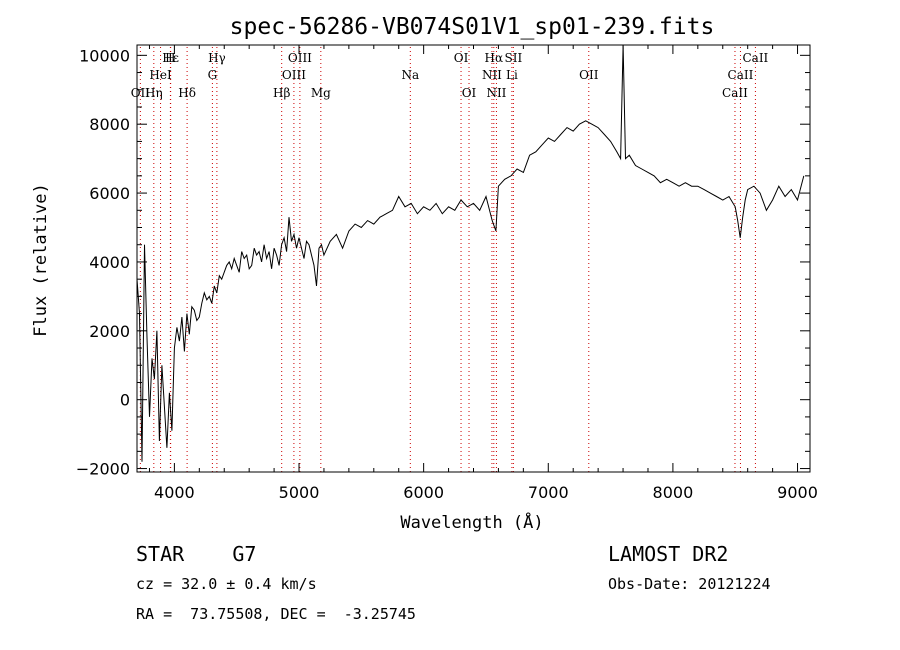 Image resolution: width=900 pixels, height=650 pixels. What do you see at coordinates (213, 75) in the screenshot?
I see `line-label: G` at bounding box center [213, 75].